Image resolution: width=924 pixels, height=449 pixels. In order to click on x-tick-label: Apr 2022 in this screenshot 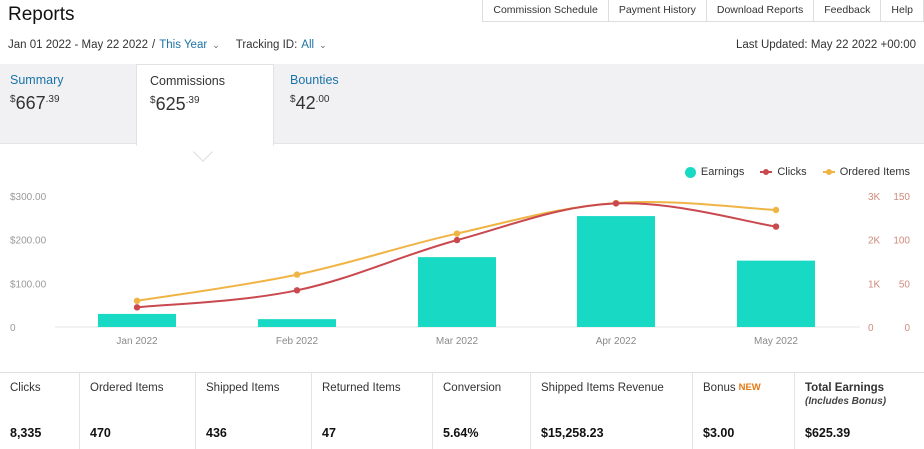, I will do `click(616, 341)`.